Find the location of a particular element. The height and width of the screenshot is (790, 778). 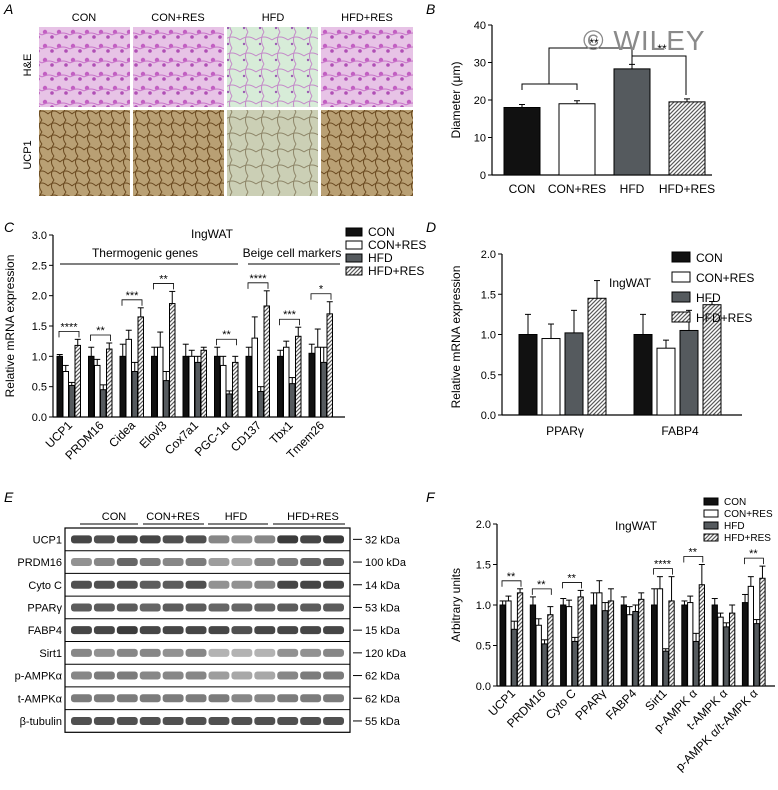

group-header: Beige cell markers is located at coordinates (292, 253).